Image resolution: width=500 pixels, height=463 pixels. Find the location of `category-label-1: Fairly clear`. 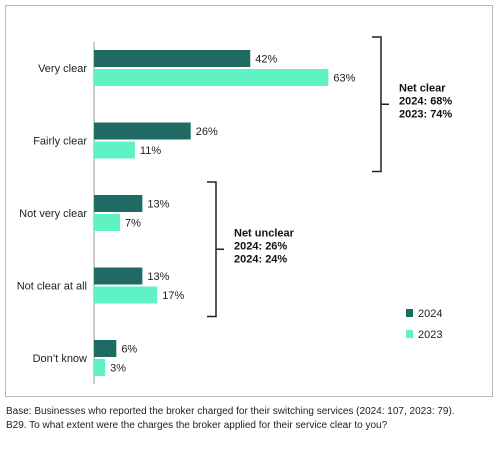

category-label-1: Fairly clear is located at coordinates (60, 142).